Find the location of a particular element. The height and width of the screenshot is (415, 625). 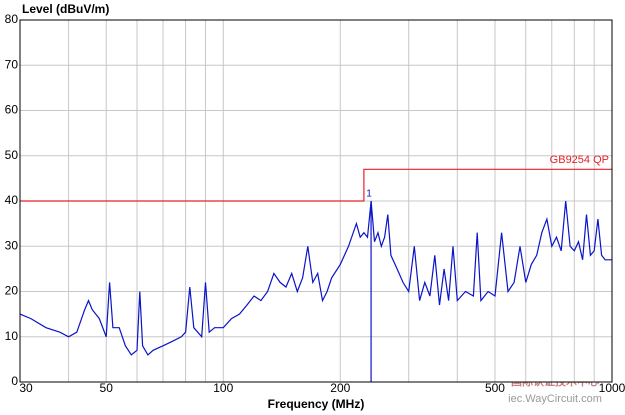

y-tick-label: 40 is located at coordinates (12, 200).